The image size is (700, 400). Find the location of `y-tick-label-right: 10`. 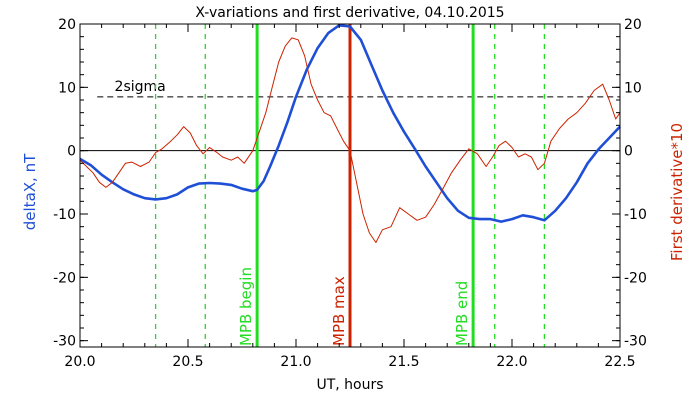

y-tick-label-right: 10 is located at coordinates (633, 88).